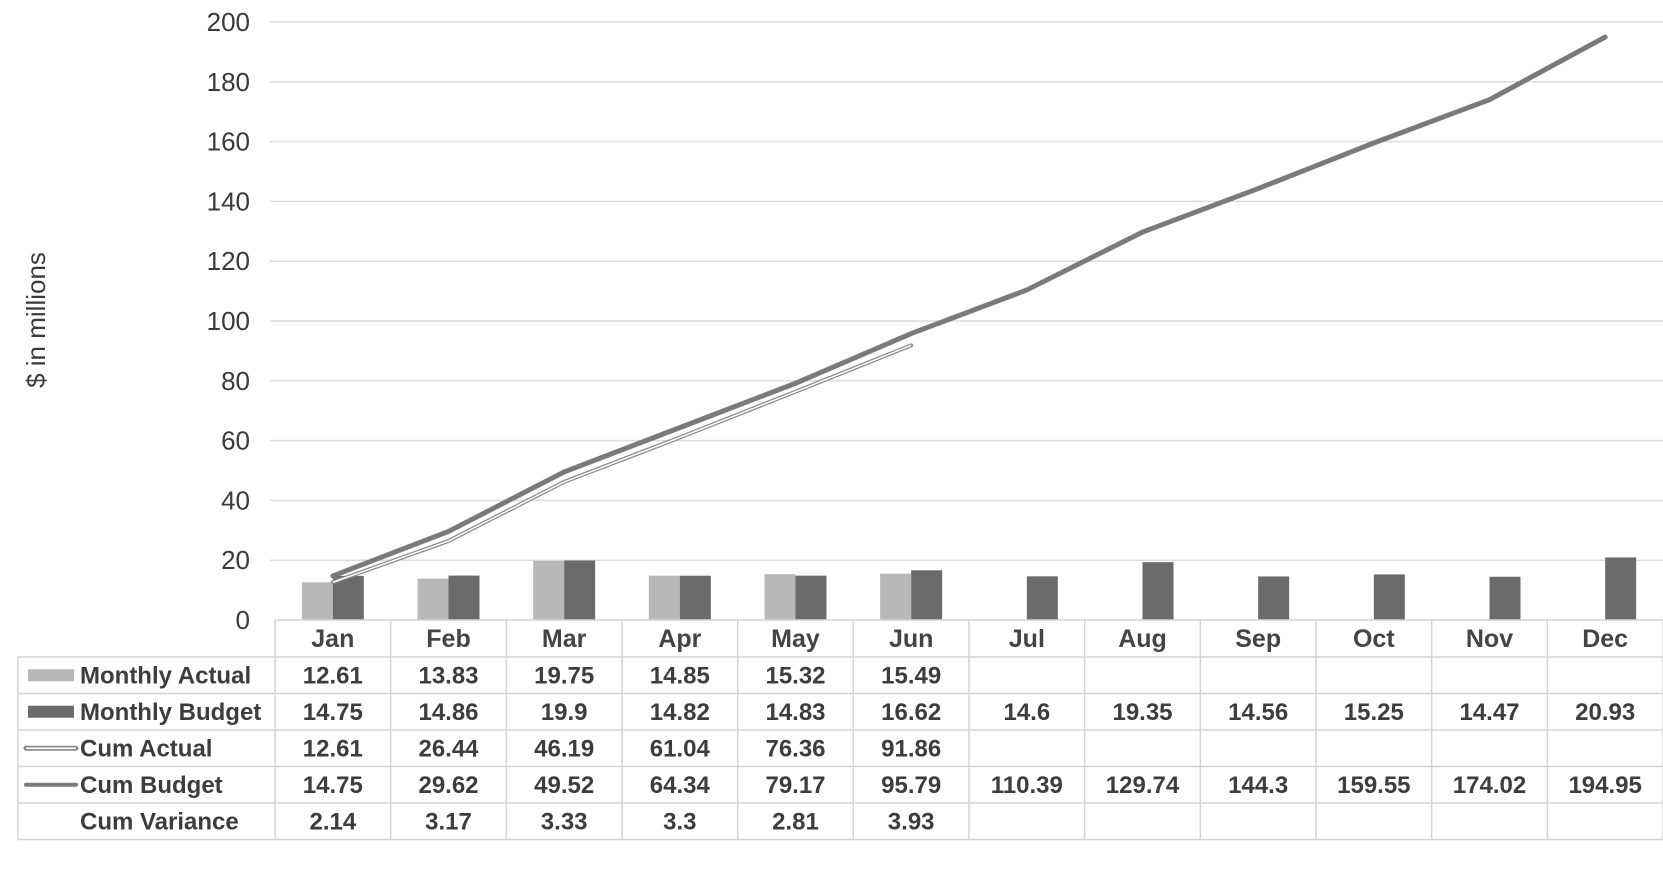  Describe the element at coordinates (1274, 598) in the screenshot. I see `bar-monthly-budget-sep` at that location.